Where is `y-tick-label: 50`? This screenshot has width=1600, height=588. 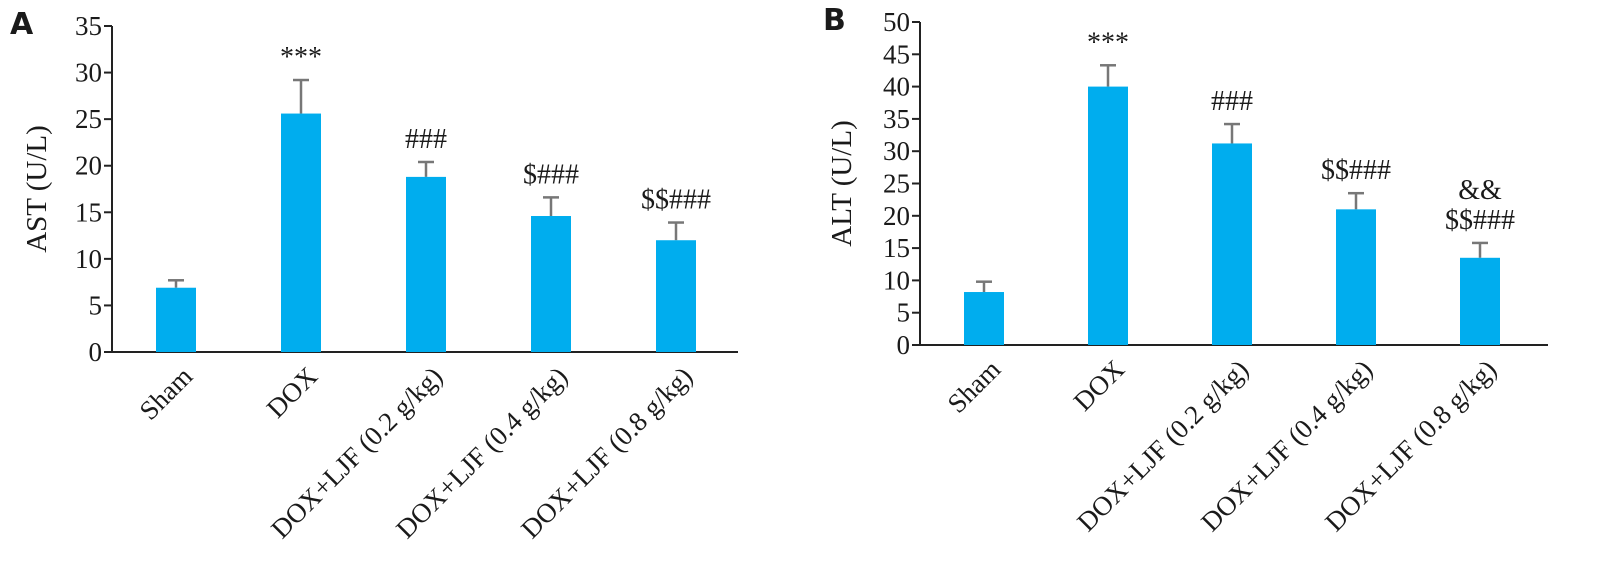
y-tick-label: 50 is located at coordinates (896, 22).